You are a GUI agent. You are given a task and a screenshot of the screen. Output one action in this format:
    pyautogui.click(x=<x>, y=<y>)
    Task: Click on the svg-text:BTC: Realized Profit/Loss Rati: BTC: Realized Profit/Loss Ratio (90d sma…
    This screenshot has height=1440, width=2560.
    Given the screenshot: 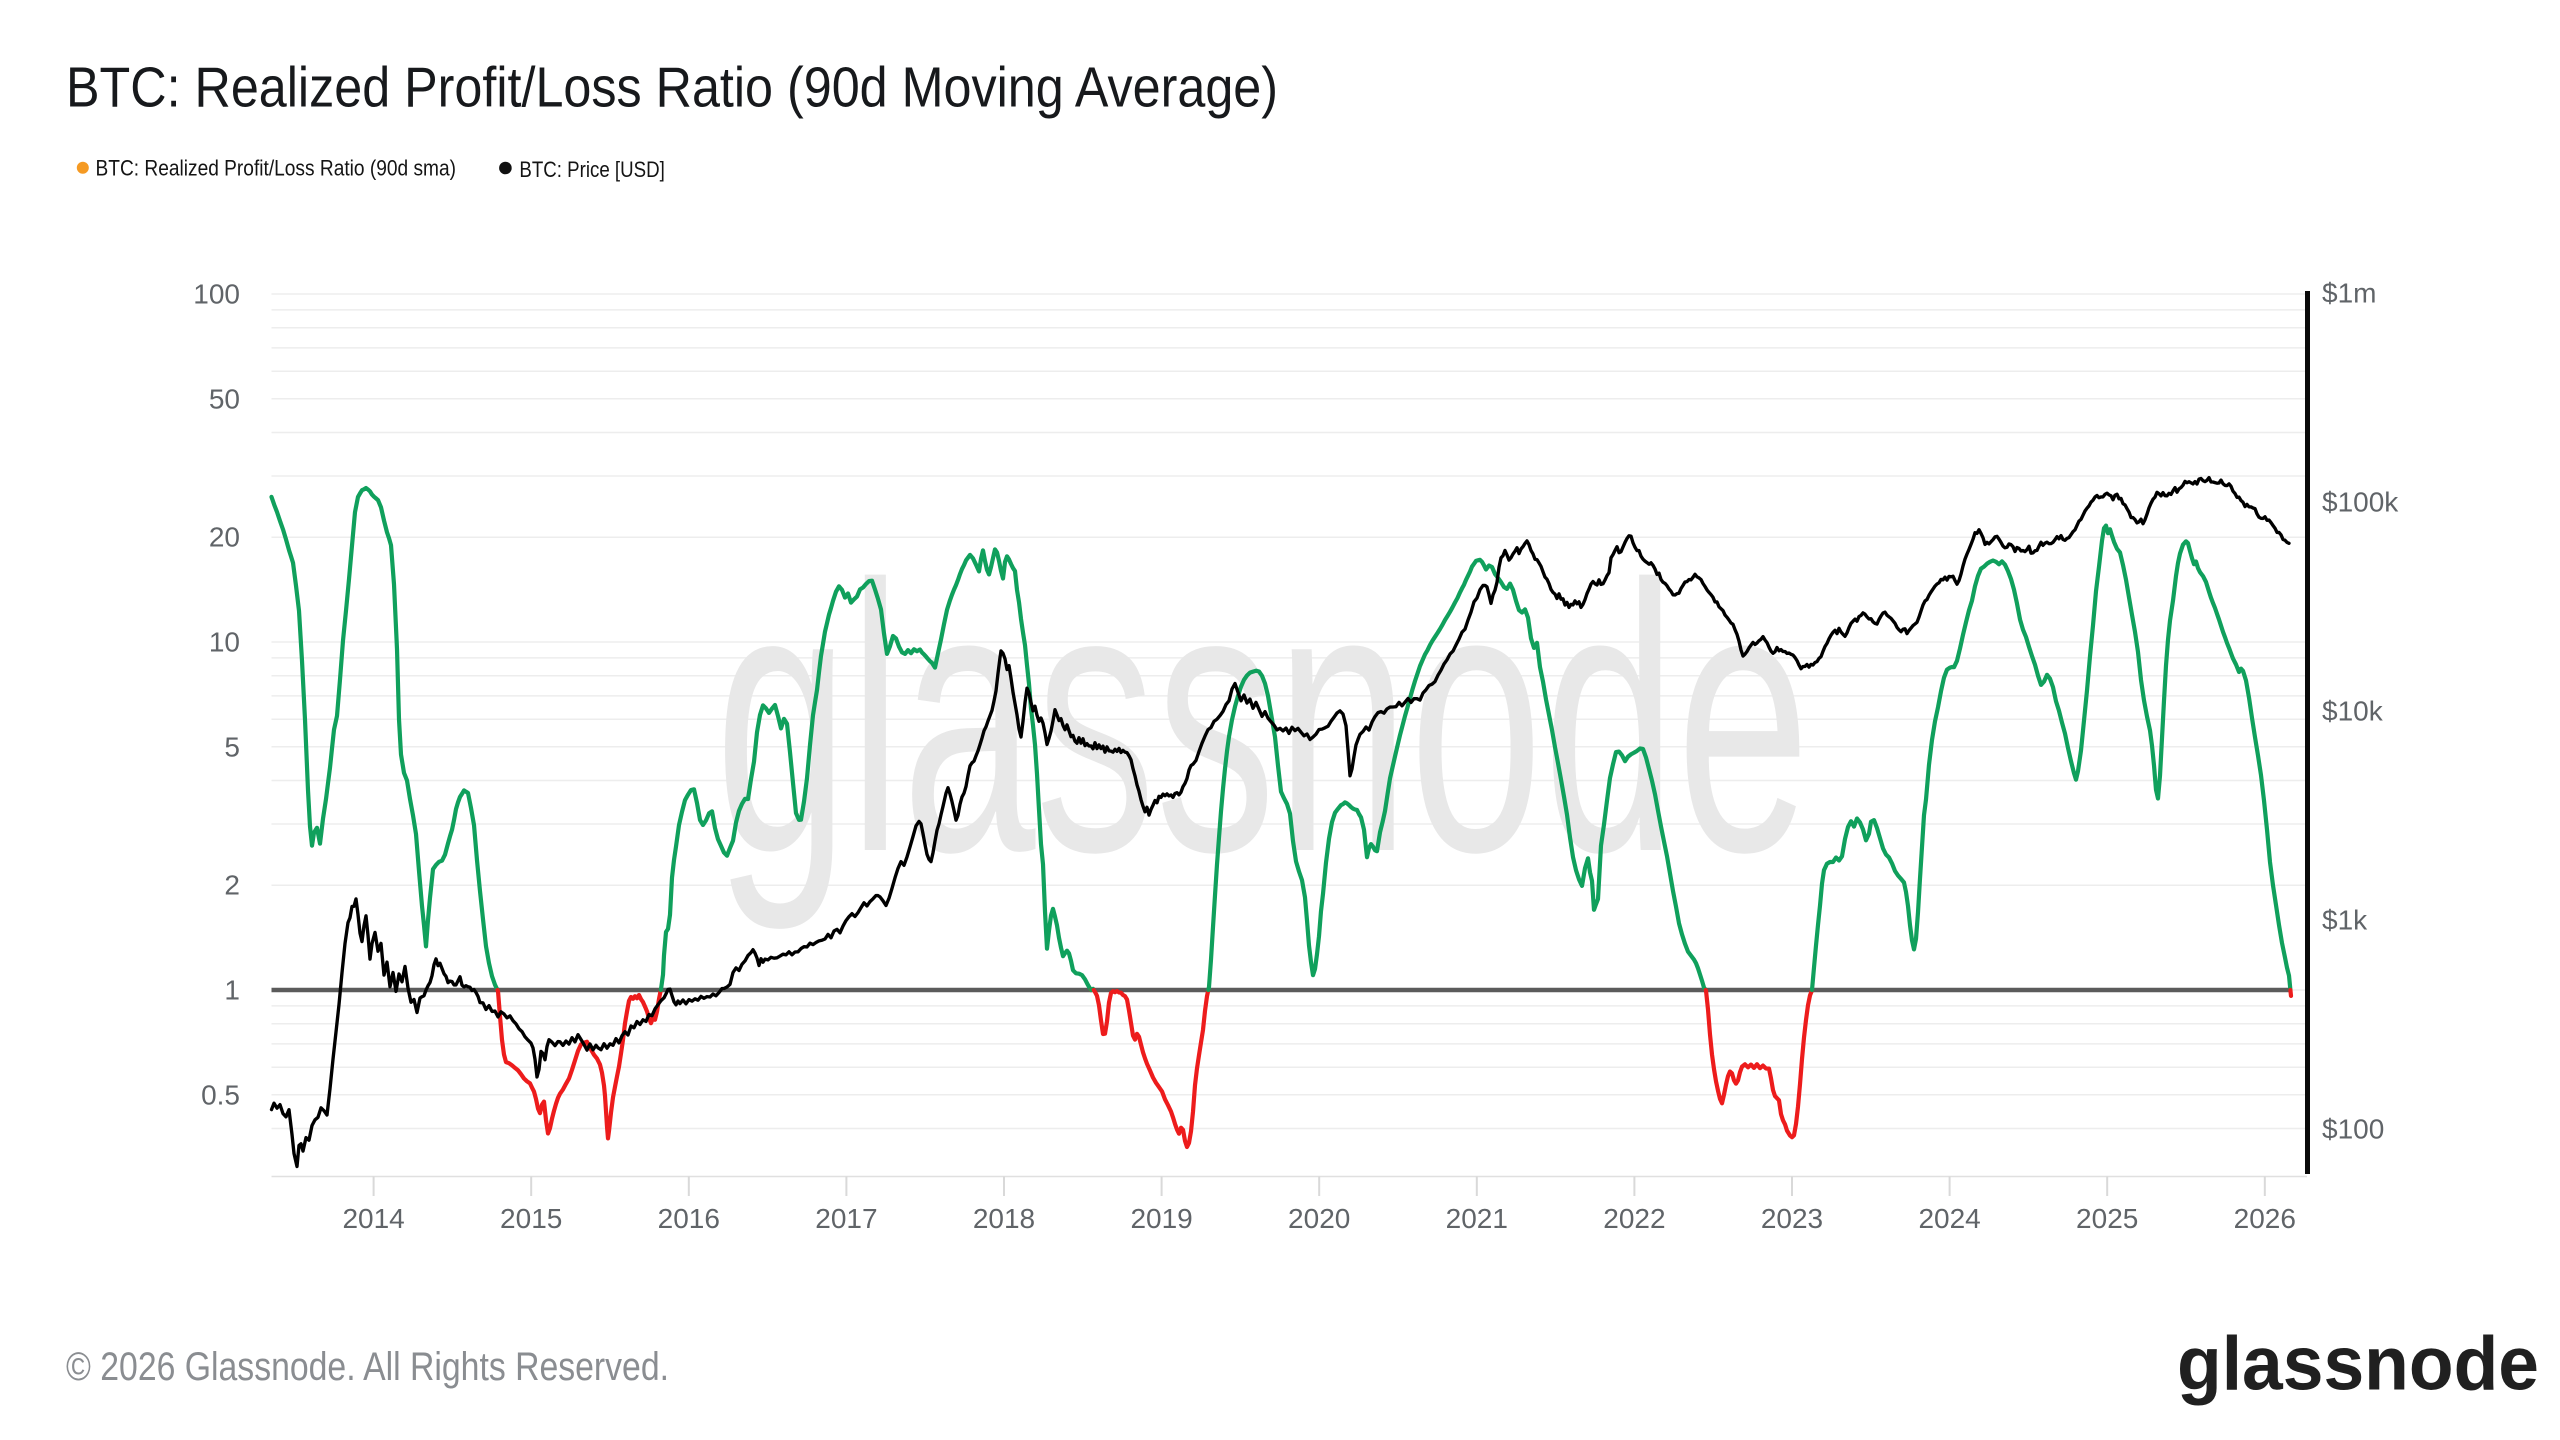 What is the action you would take?
    pyautogui.click(x=276, y=168)
    